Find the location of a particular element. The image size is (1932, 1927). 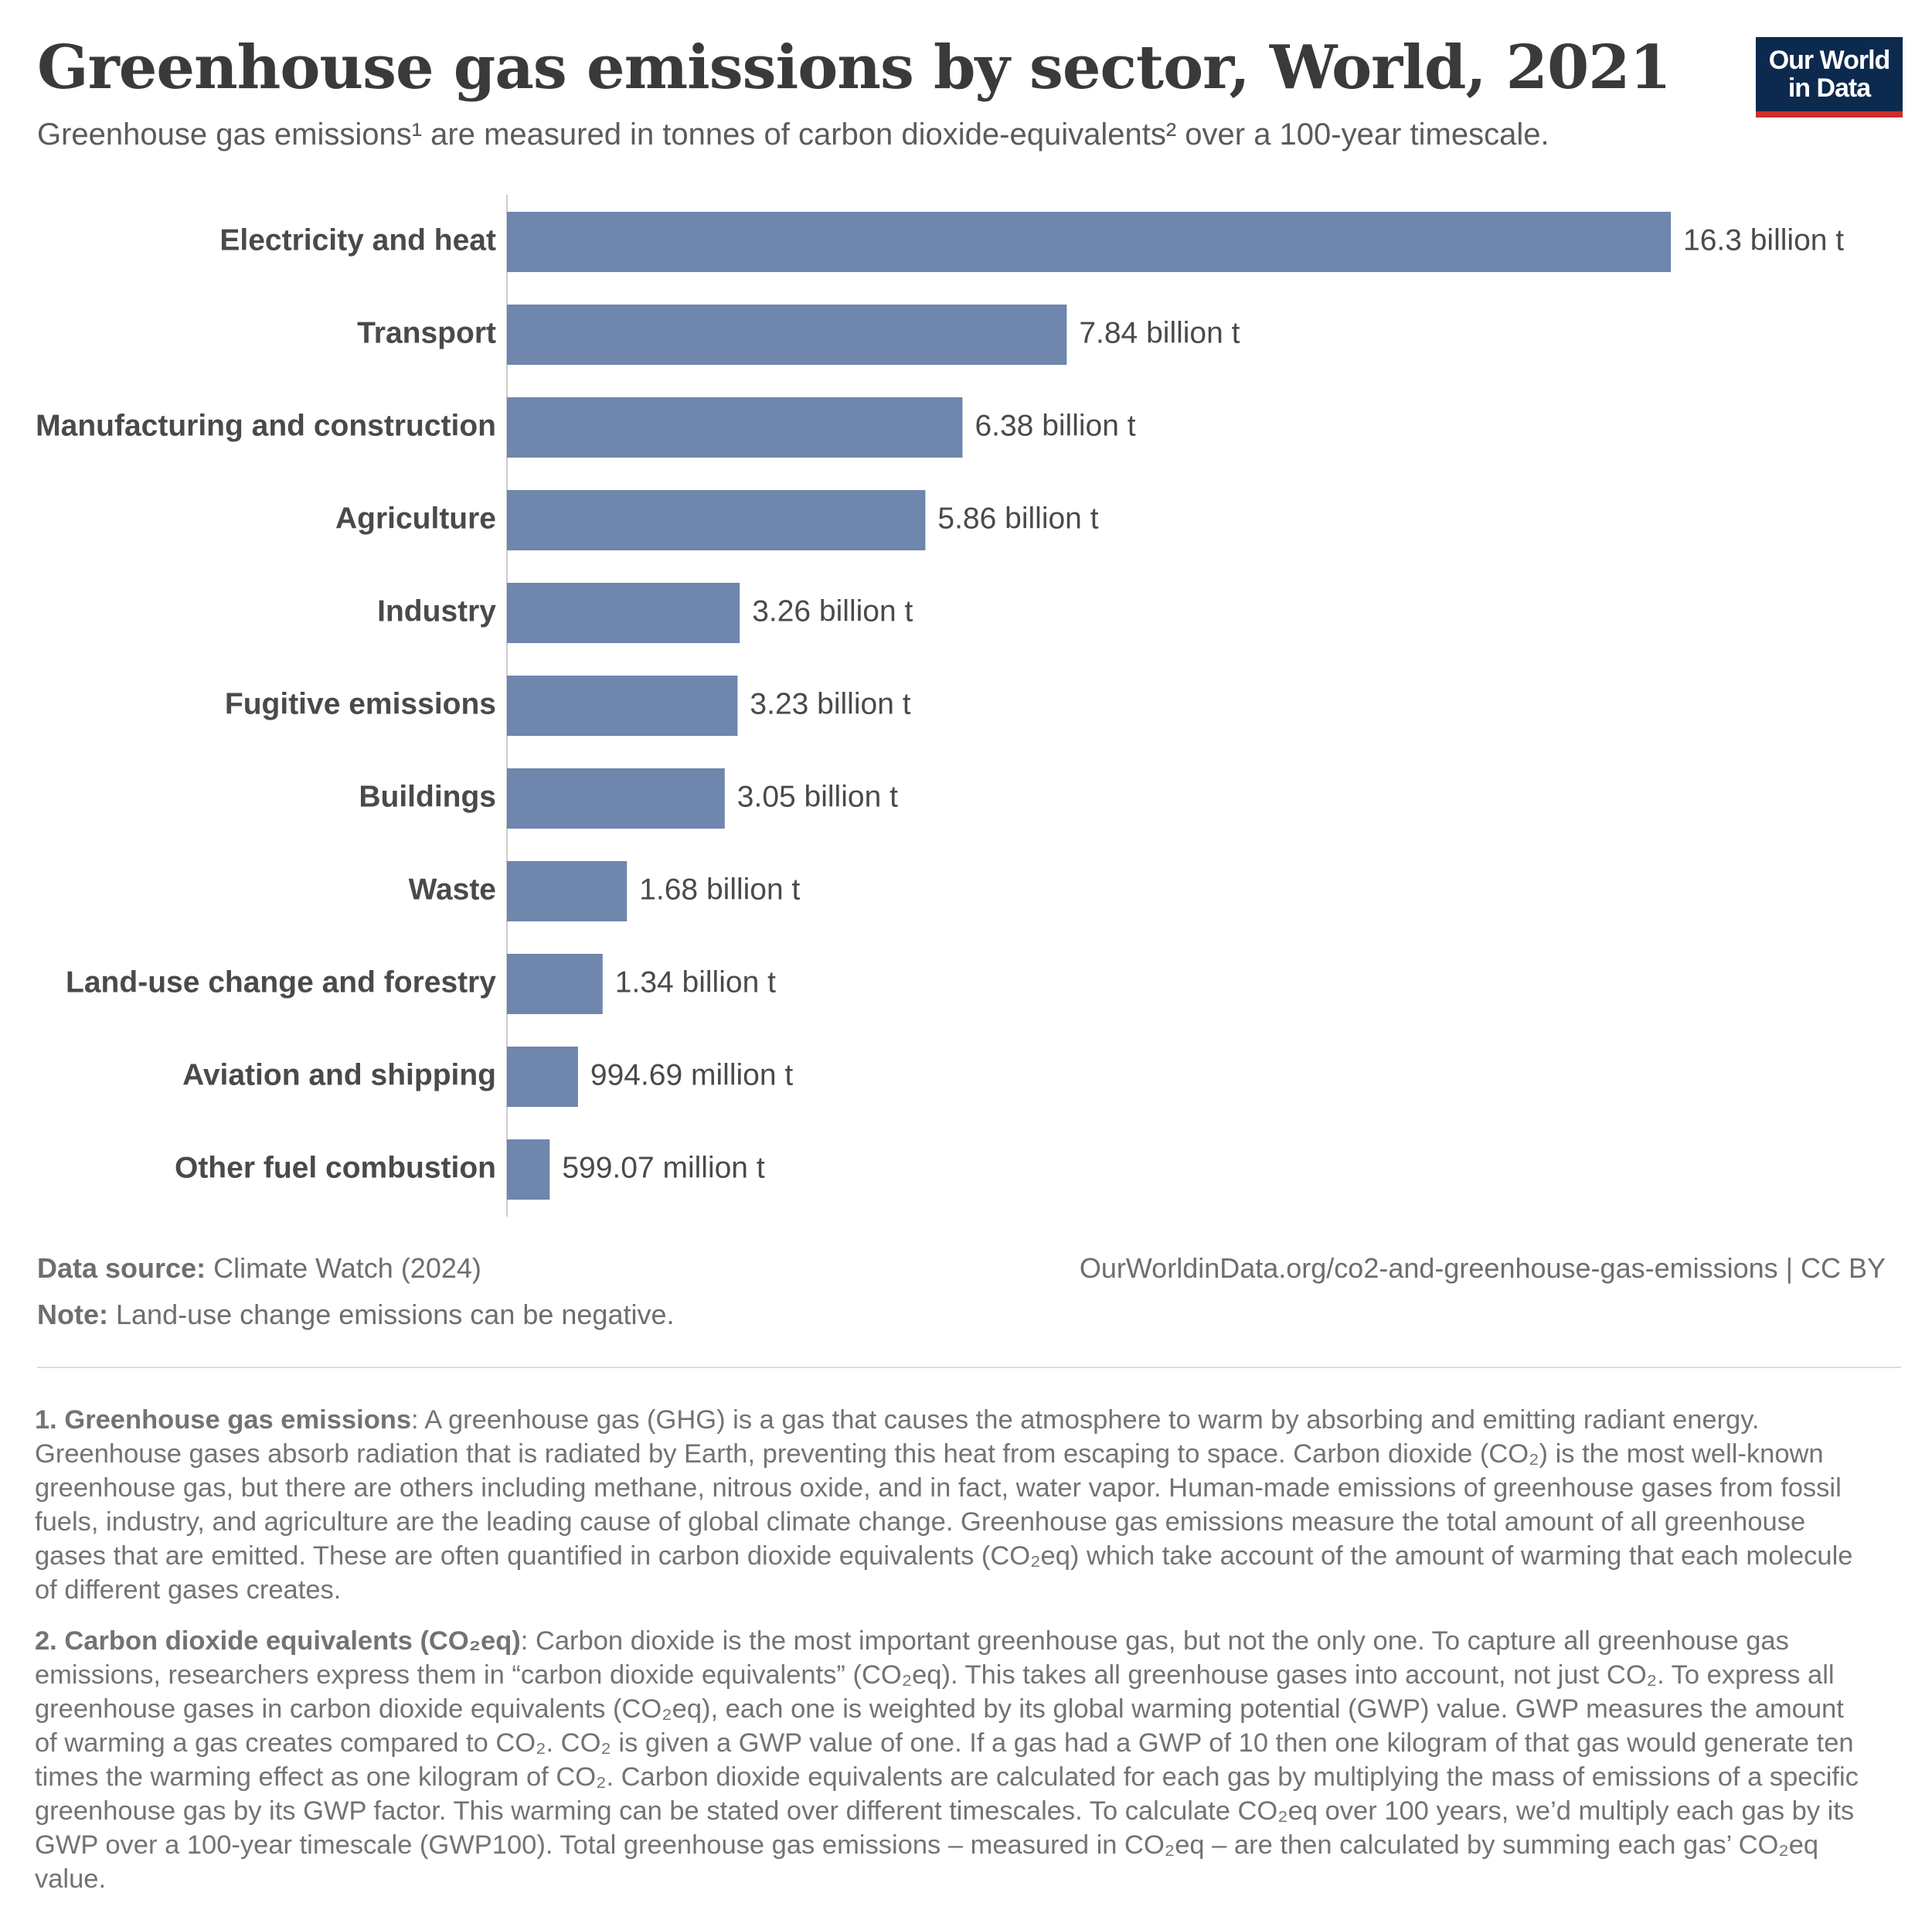

value-label: 6.38 billion t is located at coordinates (1055, 426).